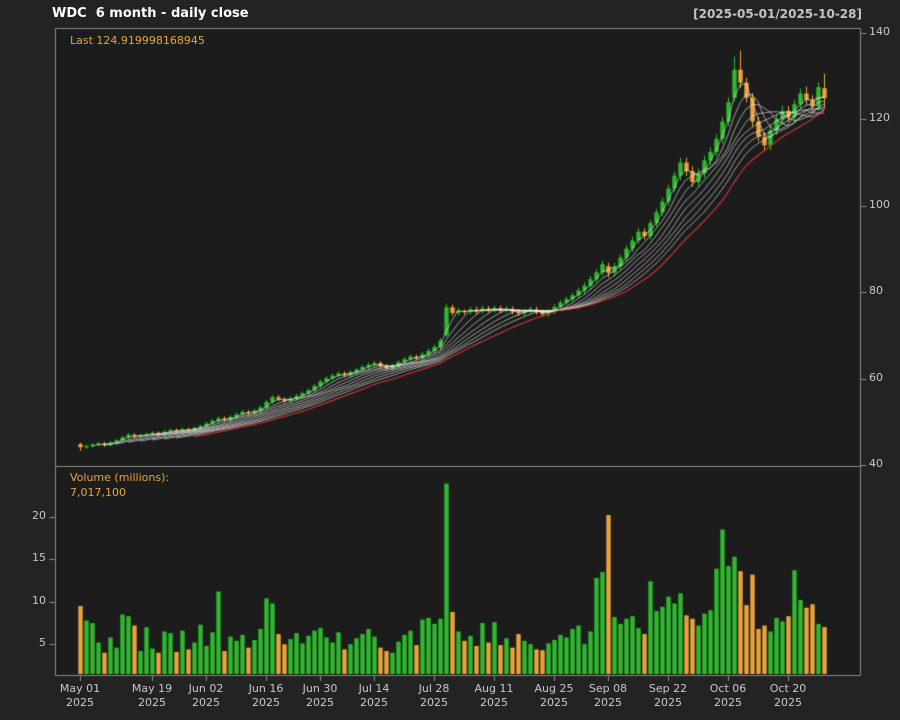 The image size is (900, 720). I want to click on x-axis-tick-label: May 01 2025, so click(80, 695).